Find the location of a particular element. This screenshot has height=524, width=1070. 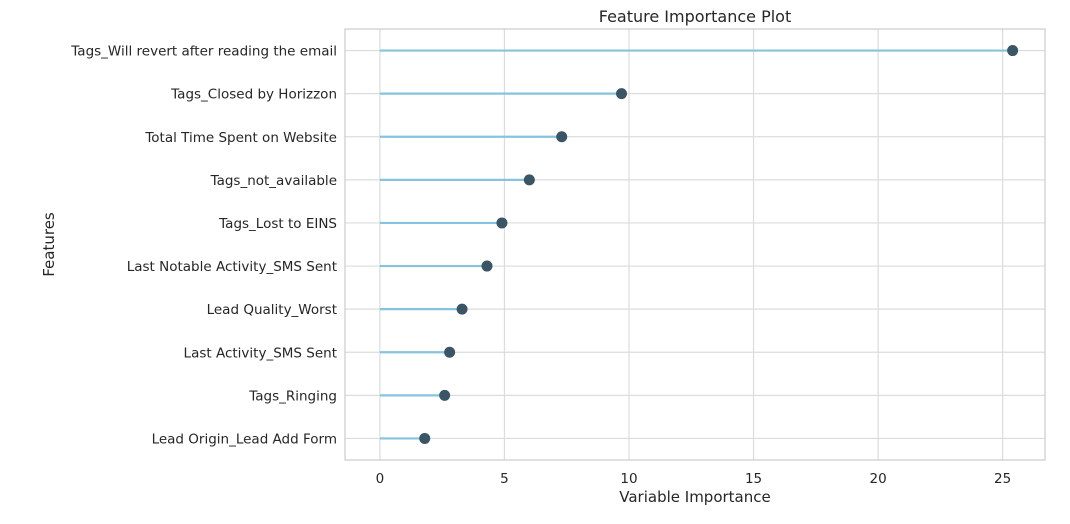

y-axis-label: Features is located at coordinates (49, 244).